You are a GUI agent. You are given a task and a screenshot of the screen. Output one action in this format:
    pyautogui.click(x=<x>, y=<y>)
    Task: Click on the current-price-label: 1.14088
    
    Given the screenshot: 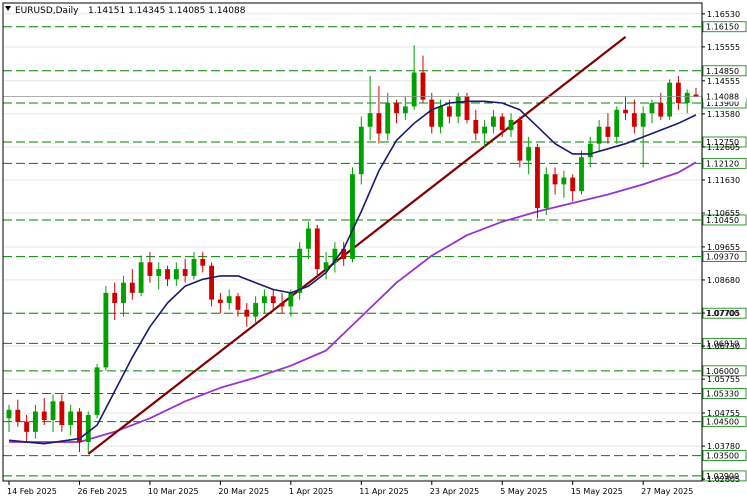 What is the action you would take?
    pyautogui.click(x=722, y=97)
    